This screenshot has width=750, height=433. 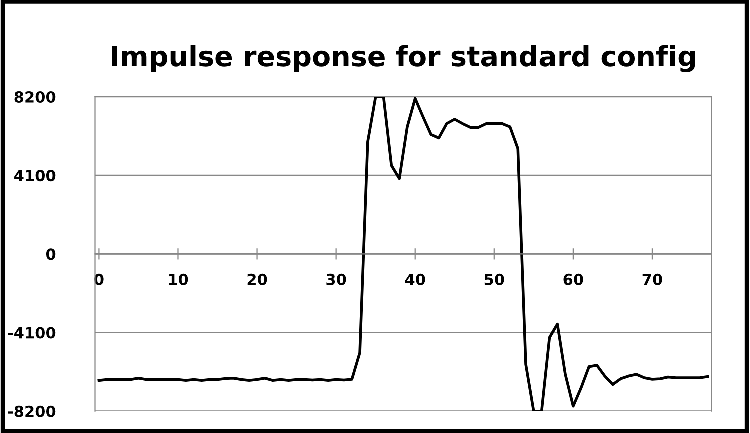 I want to click on x-tick-label: 20, so click(x=258, y=280).